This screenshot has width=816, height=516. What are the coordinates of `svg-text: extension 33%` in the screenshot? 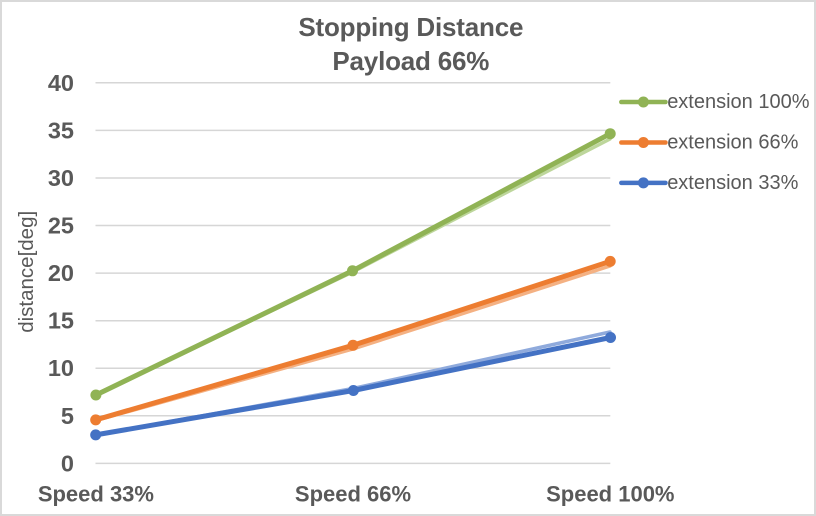 It's located at (732, 183).